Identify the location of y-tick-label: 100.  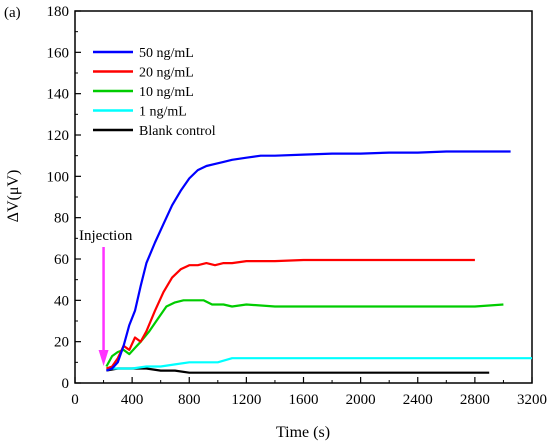
(58, 177).